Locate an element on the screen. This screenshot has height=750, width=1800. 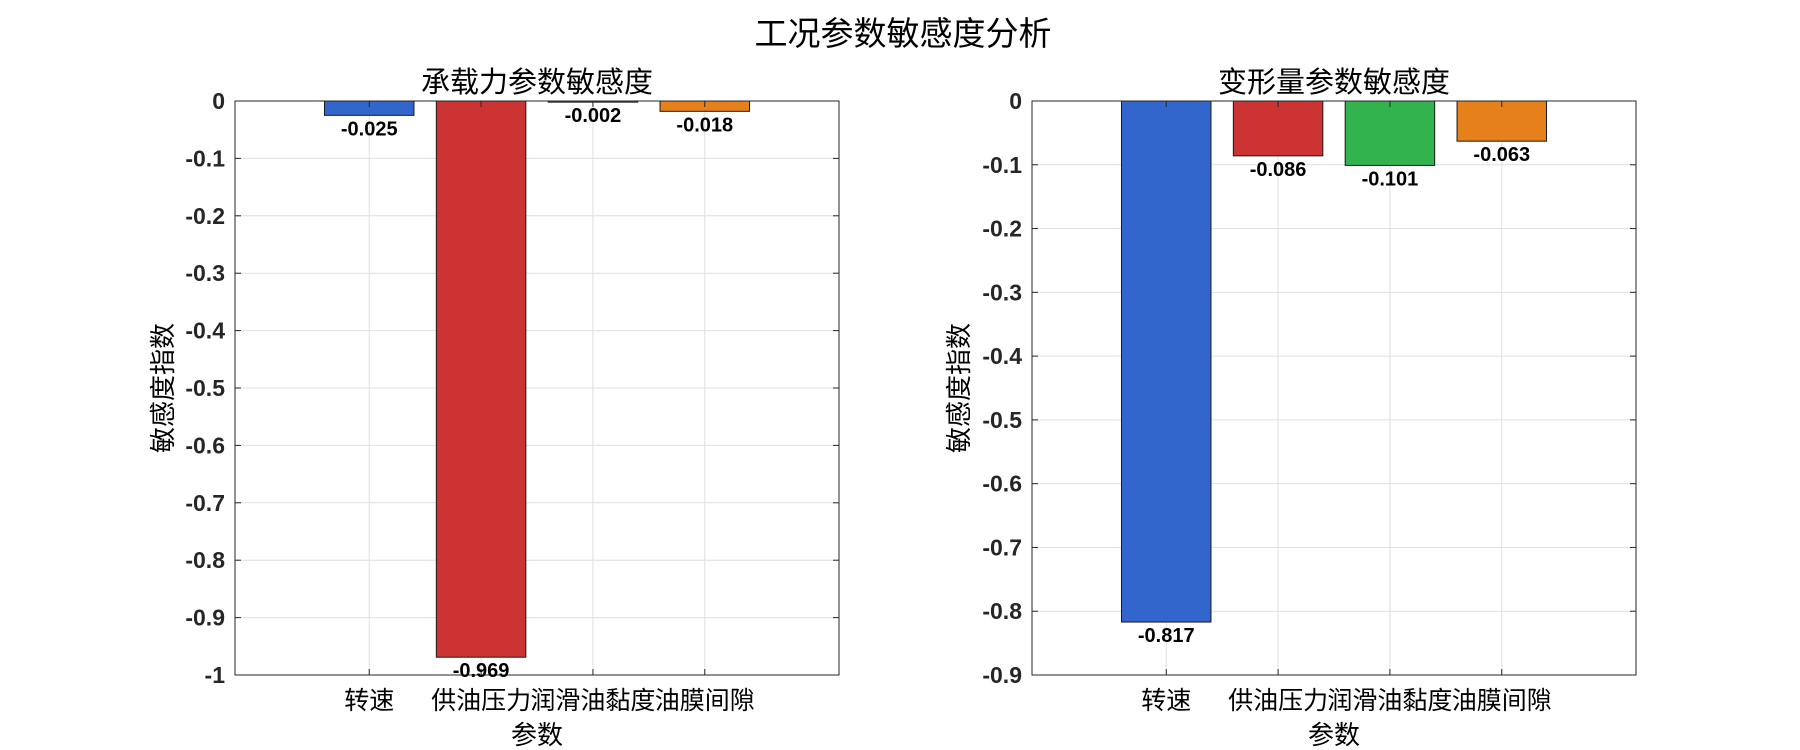
data-label-3: -0.101 is located at coordinates (1390, 179).